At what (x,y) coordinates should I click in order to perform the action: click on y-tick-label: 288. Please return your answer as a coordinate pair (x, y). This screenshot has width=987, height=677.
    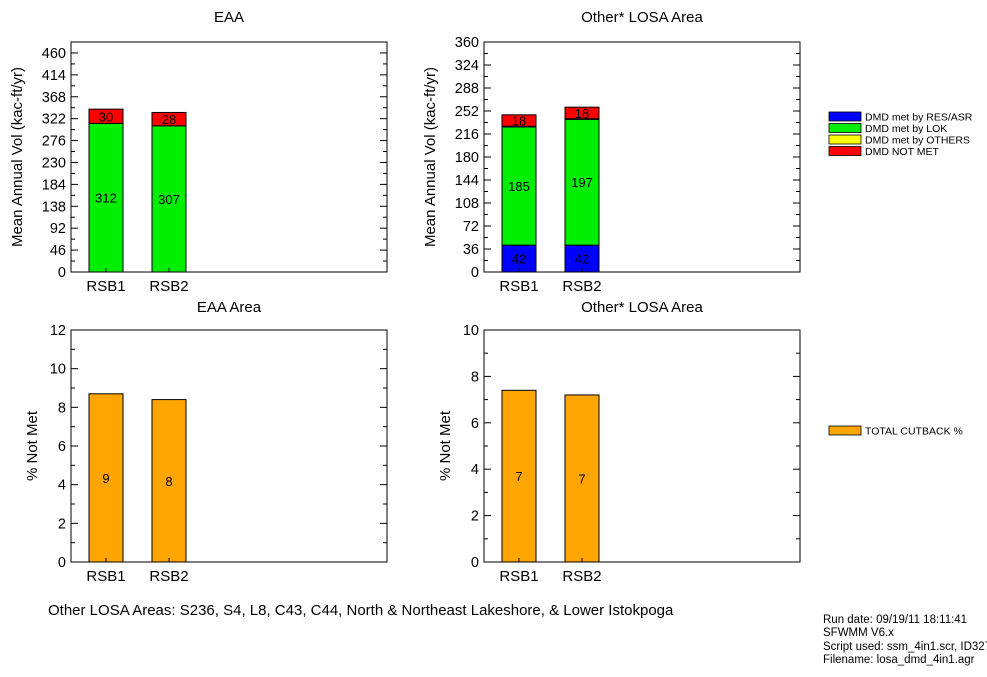
    Looking at the image, I should click on (467, 89).